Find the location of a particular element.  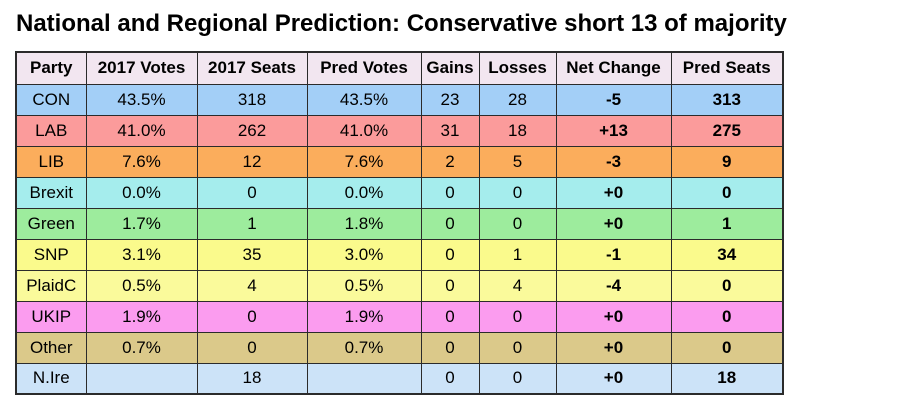

cell-party: LIB is located at coordinates (51, 161).